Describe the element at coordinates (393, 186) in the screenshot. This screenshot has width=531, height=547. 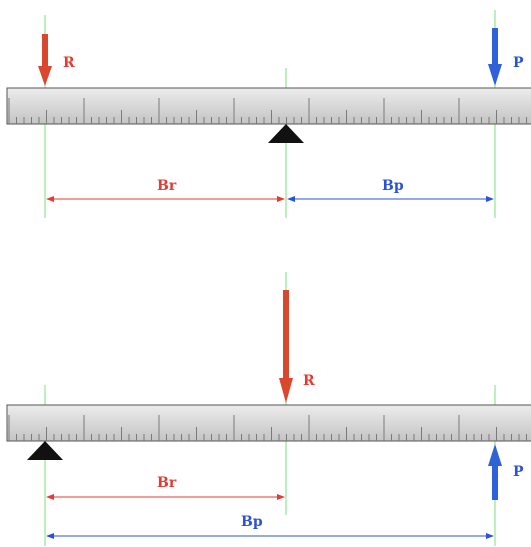
I see `top-dim-bp-label: Bp` at that location.